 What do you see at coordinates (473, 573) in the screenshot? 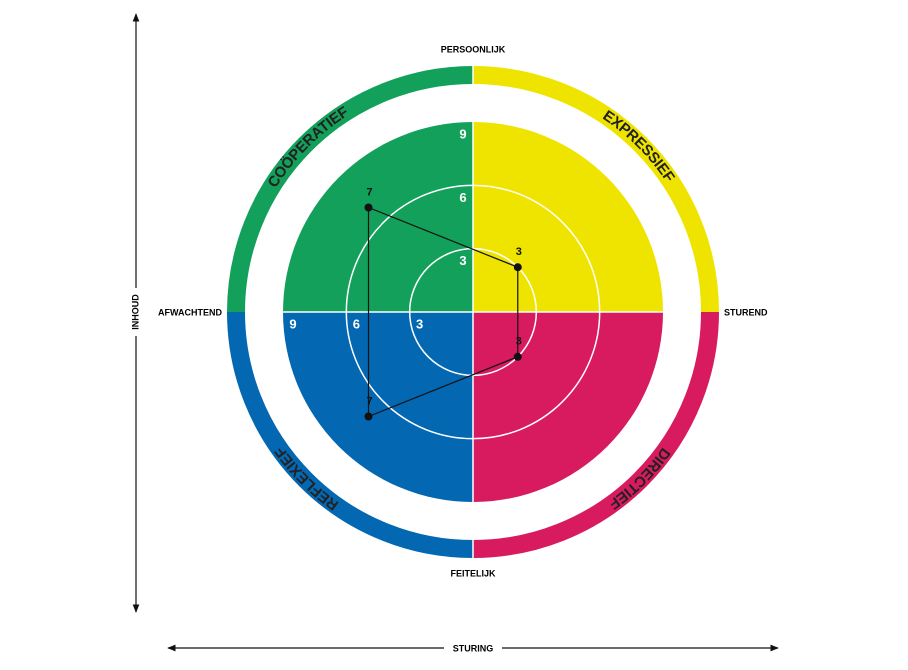
I see `pole-label: FEITELIJK` at bounding box center [473, 573].